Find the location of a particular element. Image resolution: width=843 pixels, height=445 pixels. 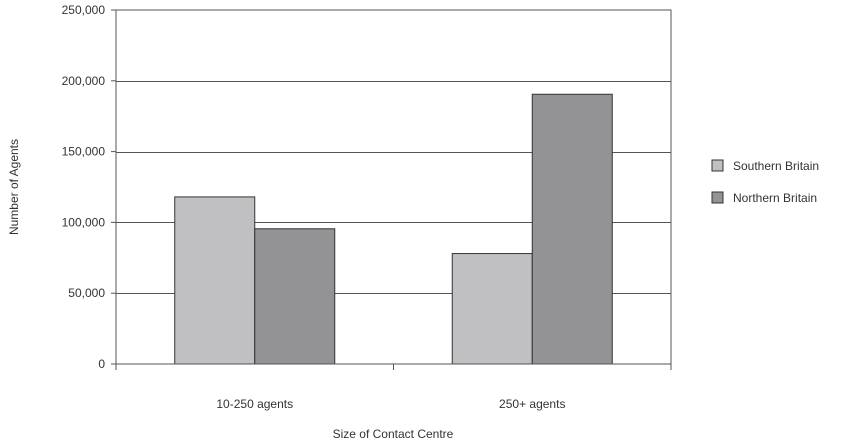

x-tick-label: 10-250 agents is located at coordinates (254, 404).